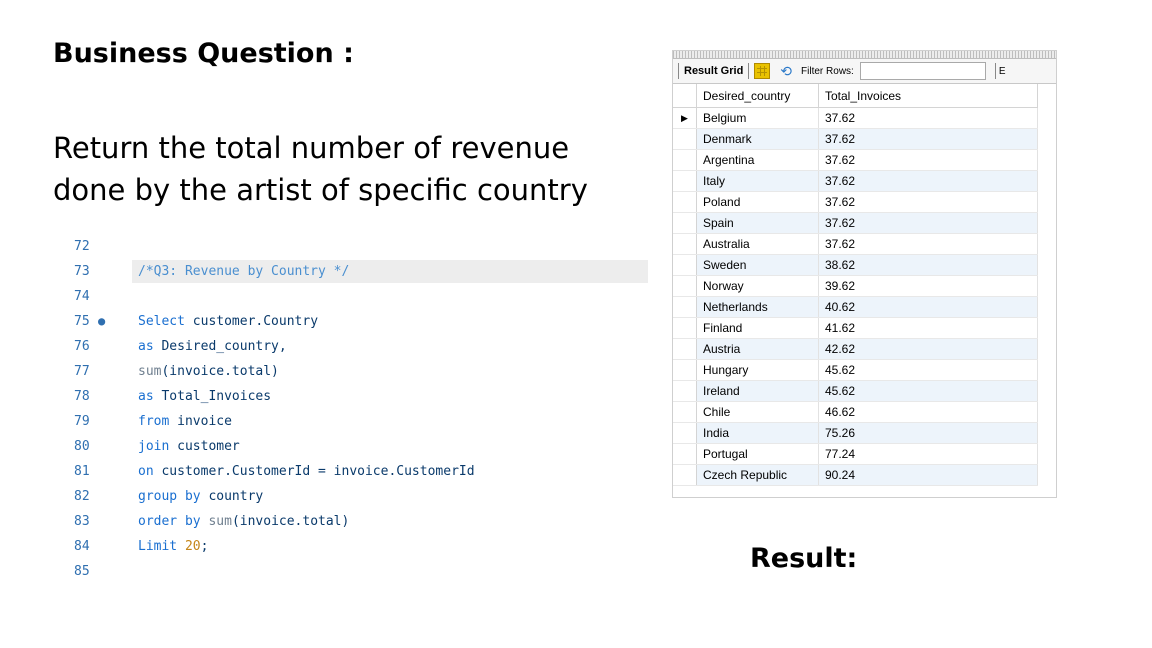 Image resolution: width=1152 pixels, height=648 pixels. I want to click on code-line: 73 /*Q3: Revenue by Country */, so click(354, 271).